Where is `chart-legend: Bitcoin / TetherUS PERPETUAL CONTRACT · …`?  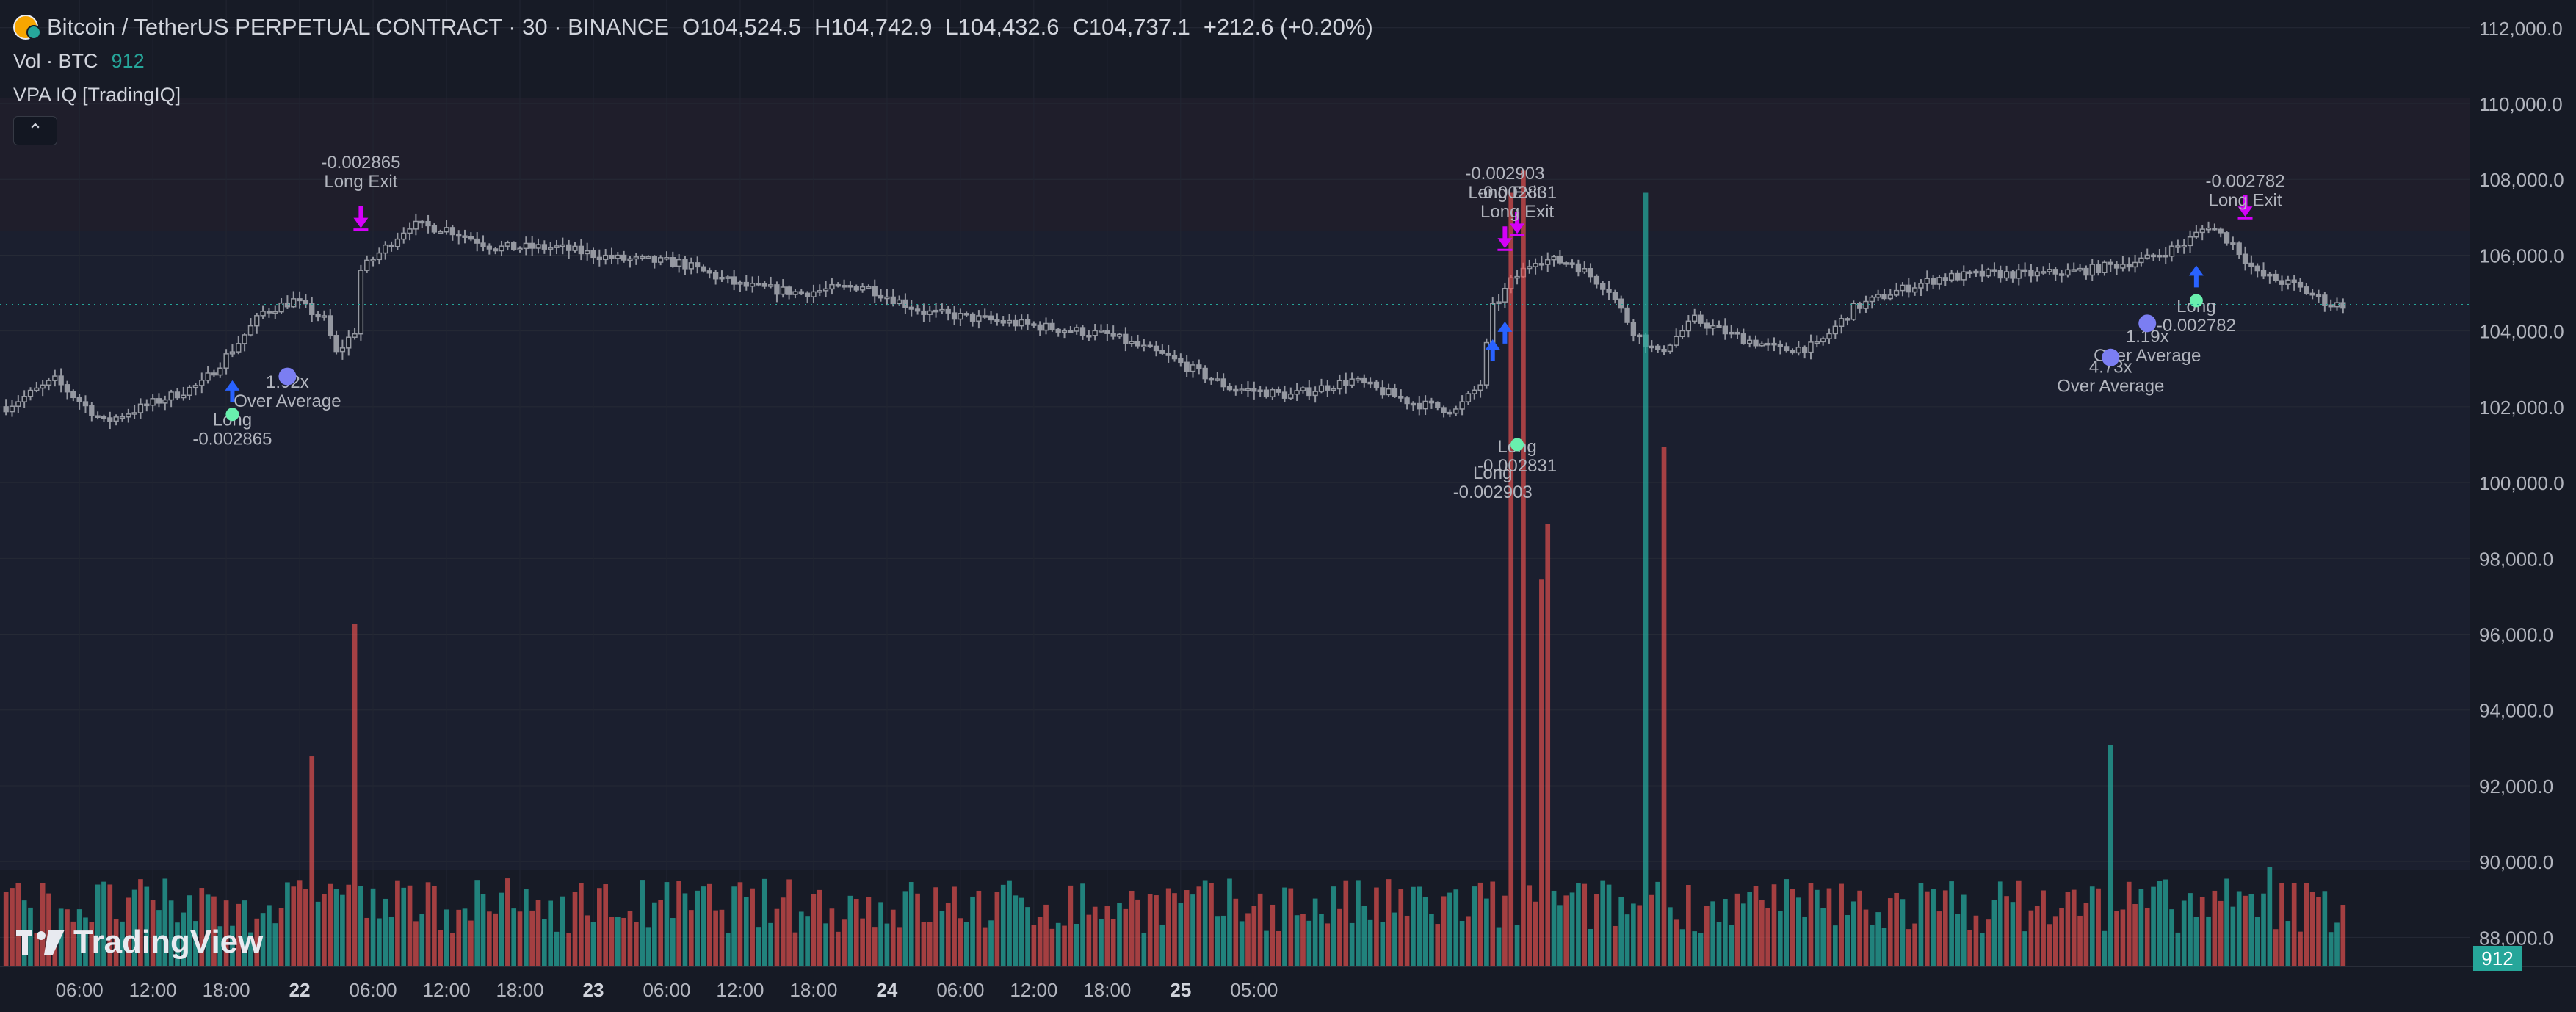
chart-legend: Bitcoin / TetherUS PERPETUAL CONTRACT · … is located at coordinates (693, 61).